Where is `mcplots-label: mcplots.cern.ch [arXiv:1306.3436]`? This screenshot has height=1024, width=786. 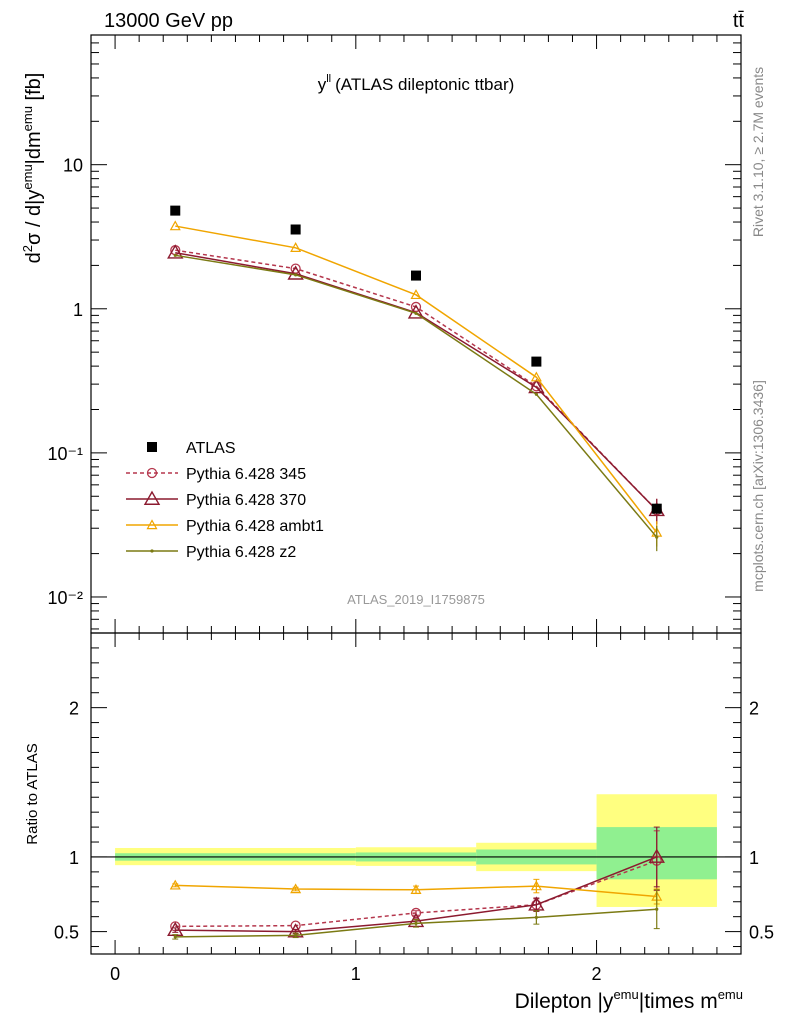 mcplots-label: mcplots.cern.ch [arXiv:1306.3436] is located at coordinates (758, 486).